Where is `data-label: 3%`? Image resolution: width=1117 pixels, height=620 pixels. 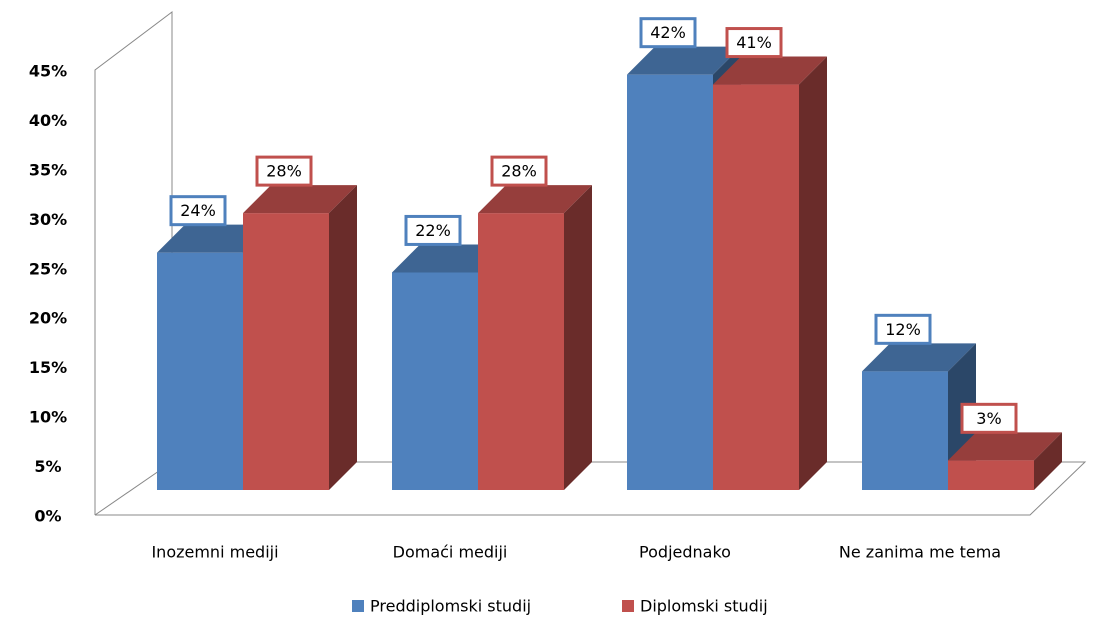 data-label: 3% is located at coordinates (988, 418).